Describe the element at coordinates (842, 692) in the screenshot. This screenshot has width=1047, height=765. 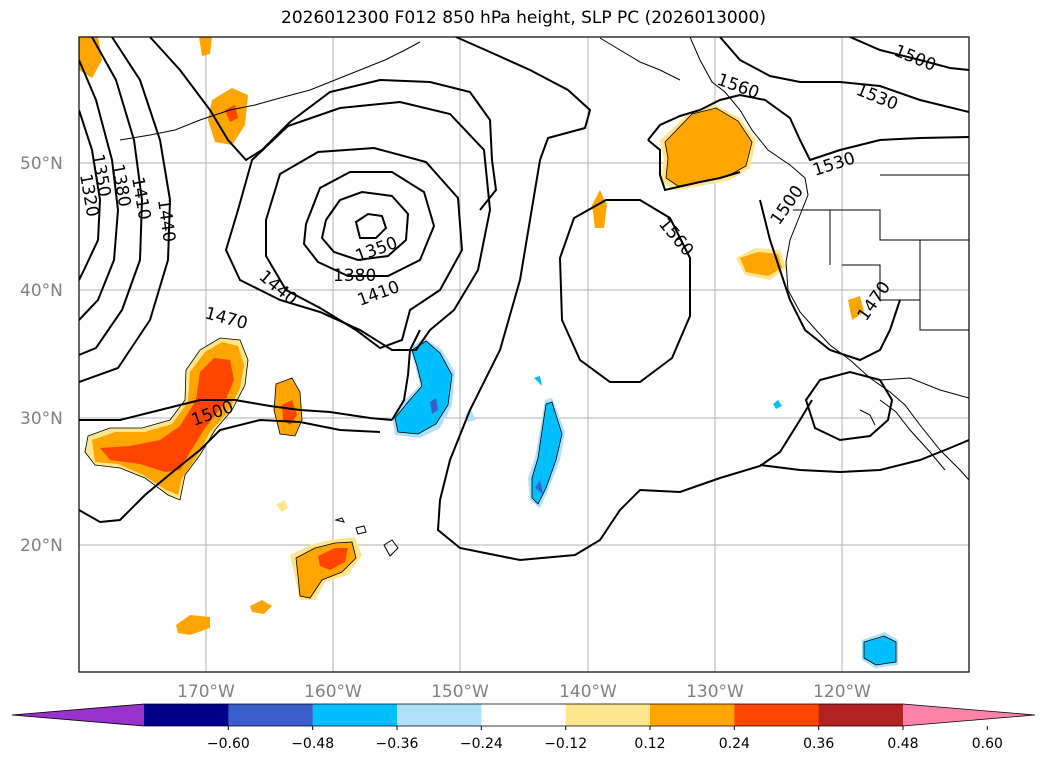
I see `lon-label: 120°W` at that location.